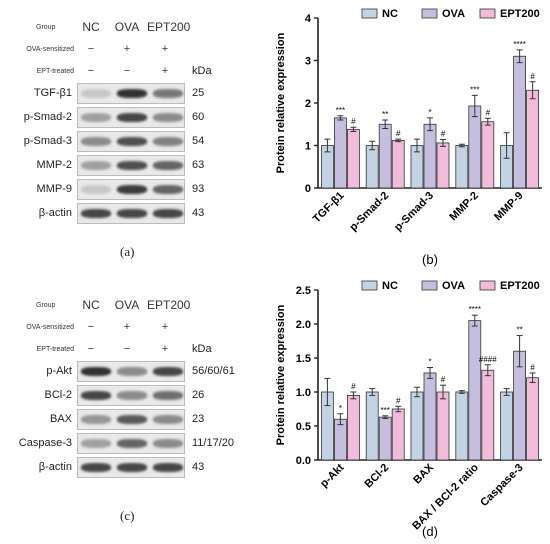  I want to click on legend-label: NC, so click(390, 14).